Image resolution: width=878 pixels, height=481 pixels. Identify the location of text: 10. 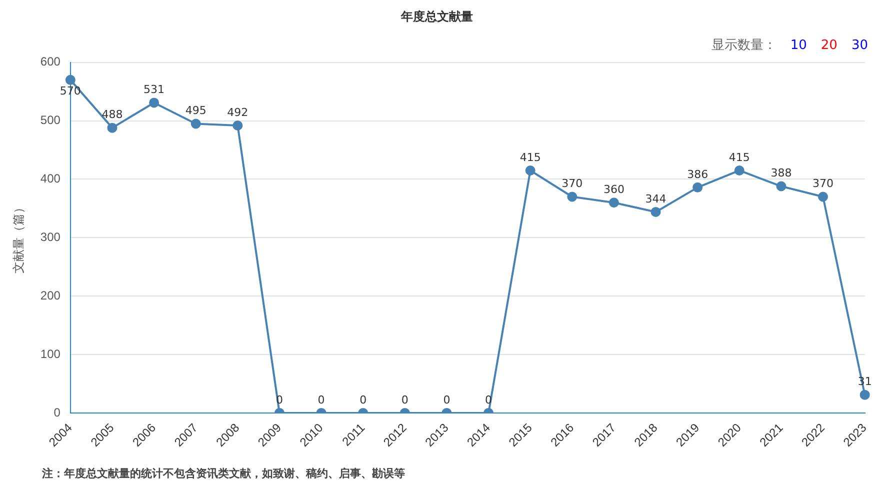
(798, 45).